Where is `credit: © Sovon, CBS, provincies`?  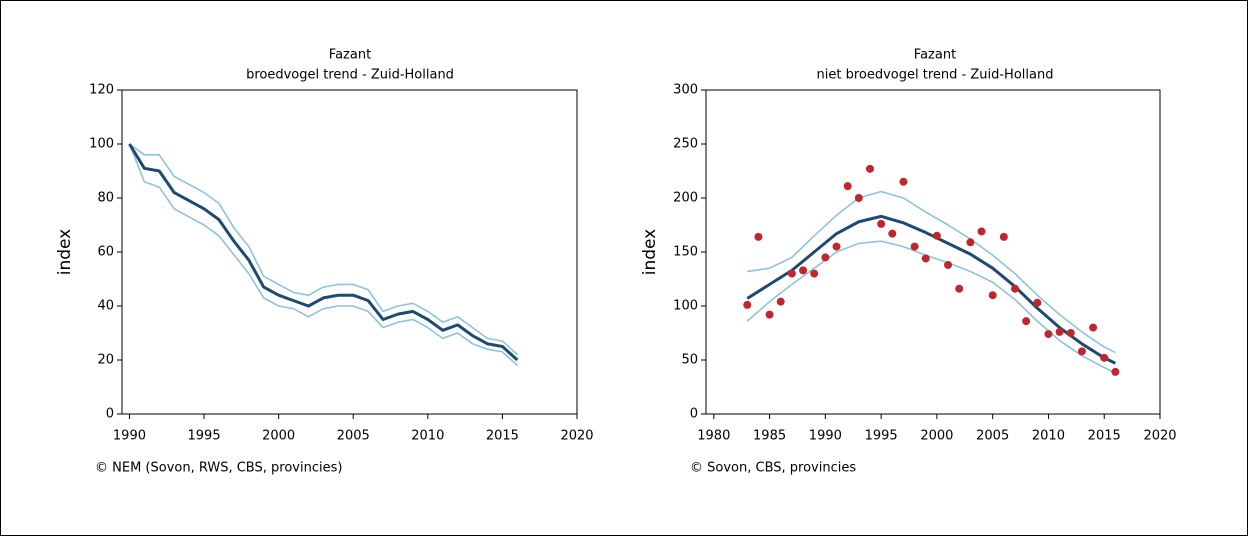
credit: © Sovon, CBS, provincies is located at coordinates (773, 468).